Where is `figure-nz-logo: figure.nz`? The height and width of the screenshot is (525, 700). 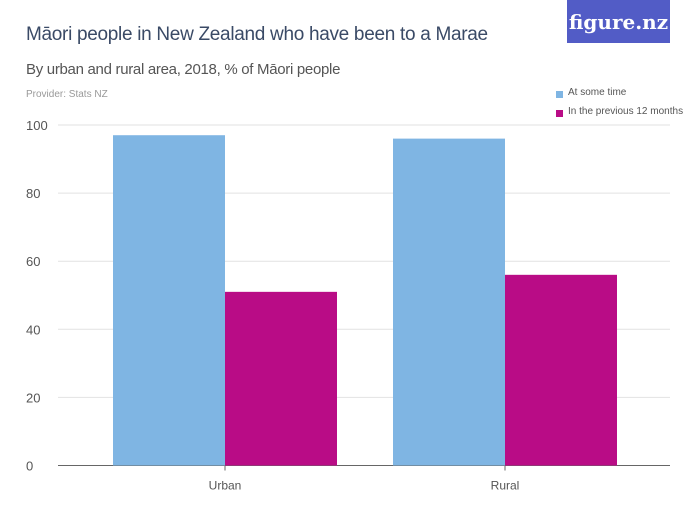 figure-nz-logo: figure.nz is located at coordinates (618, 21).